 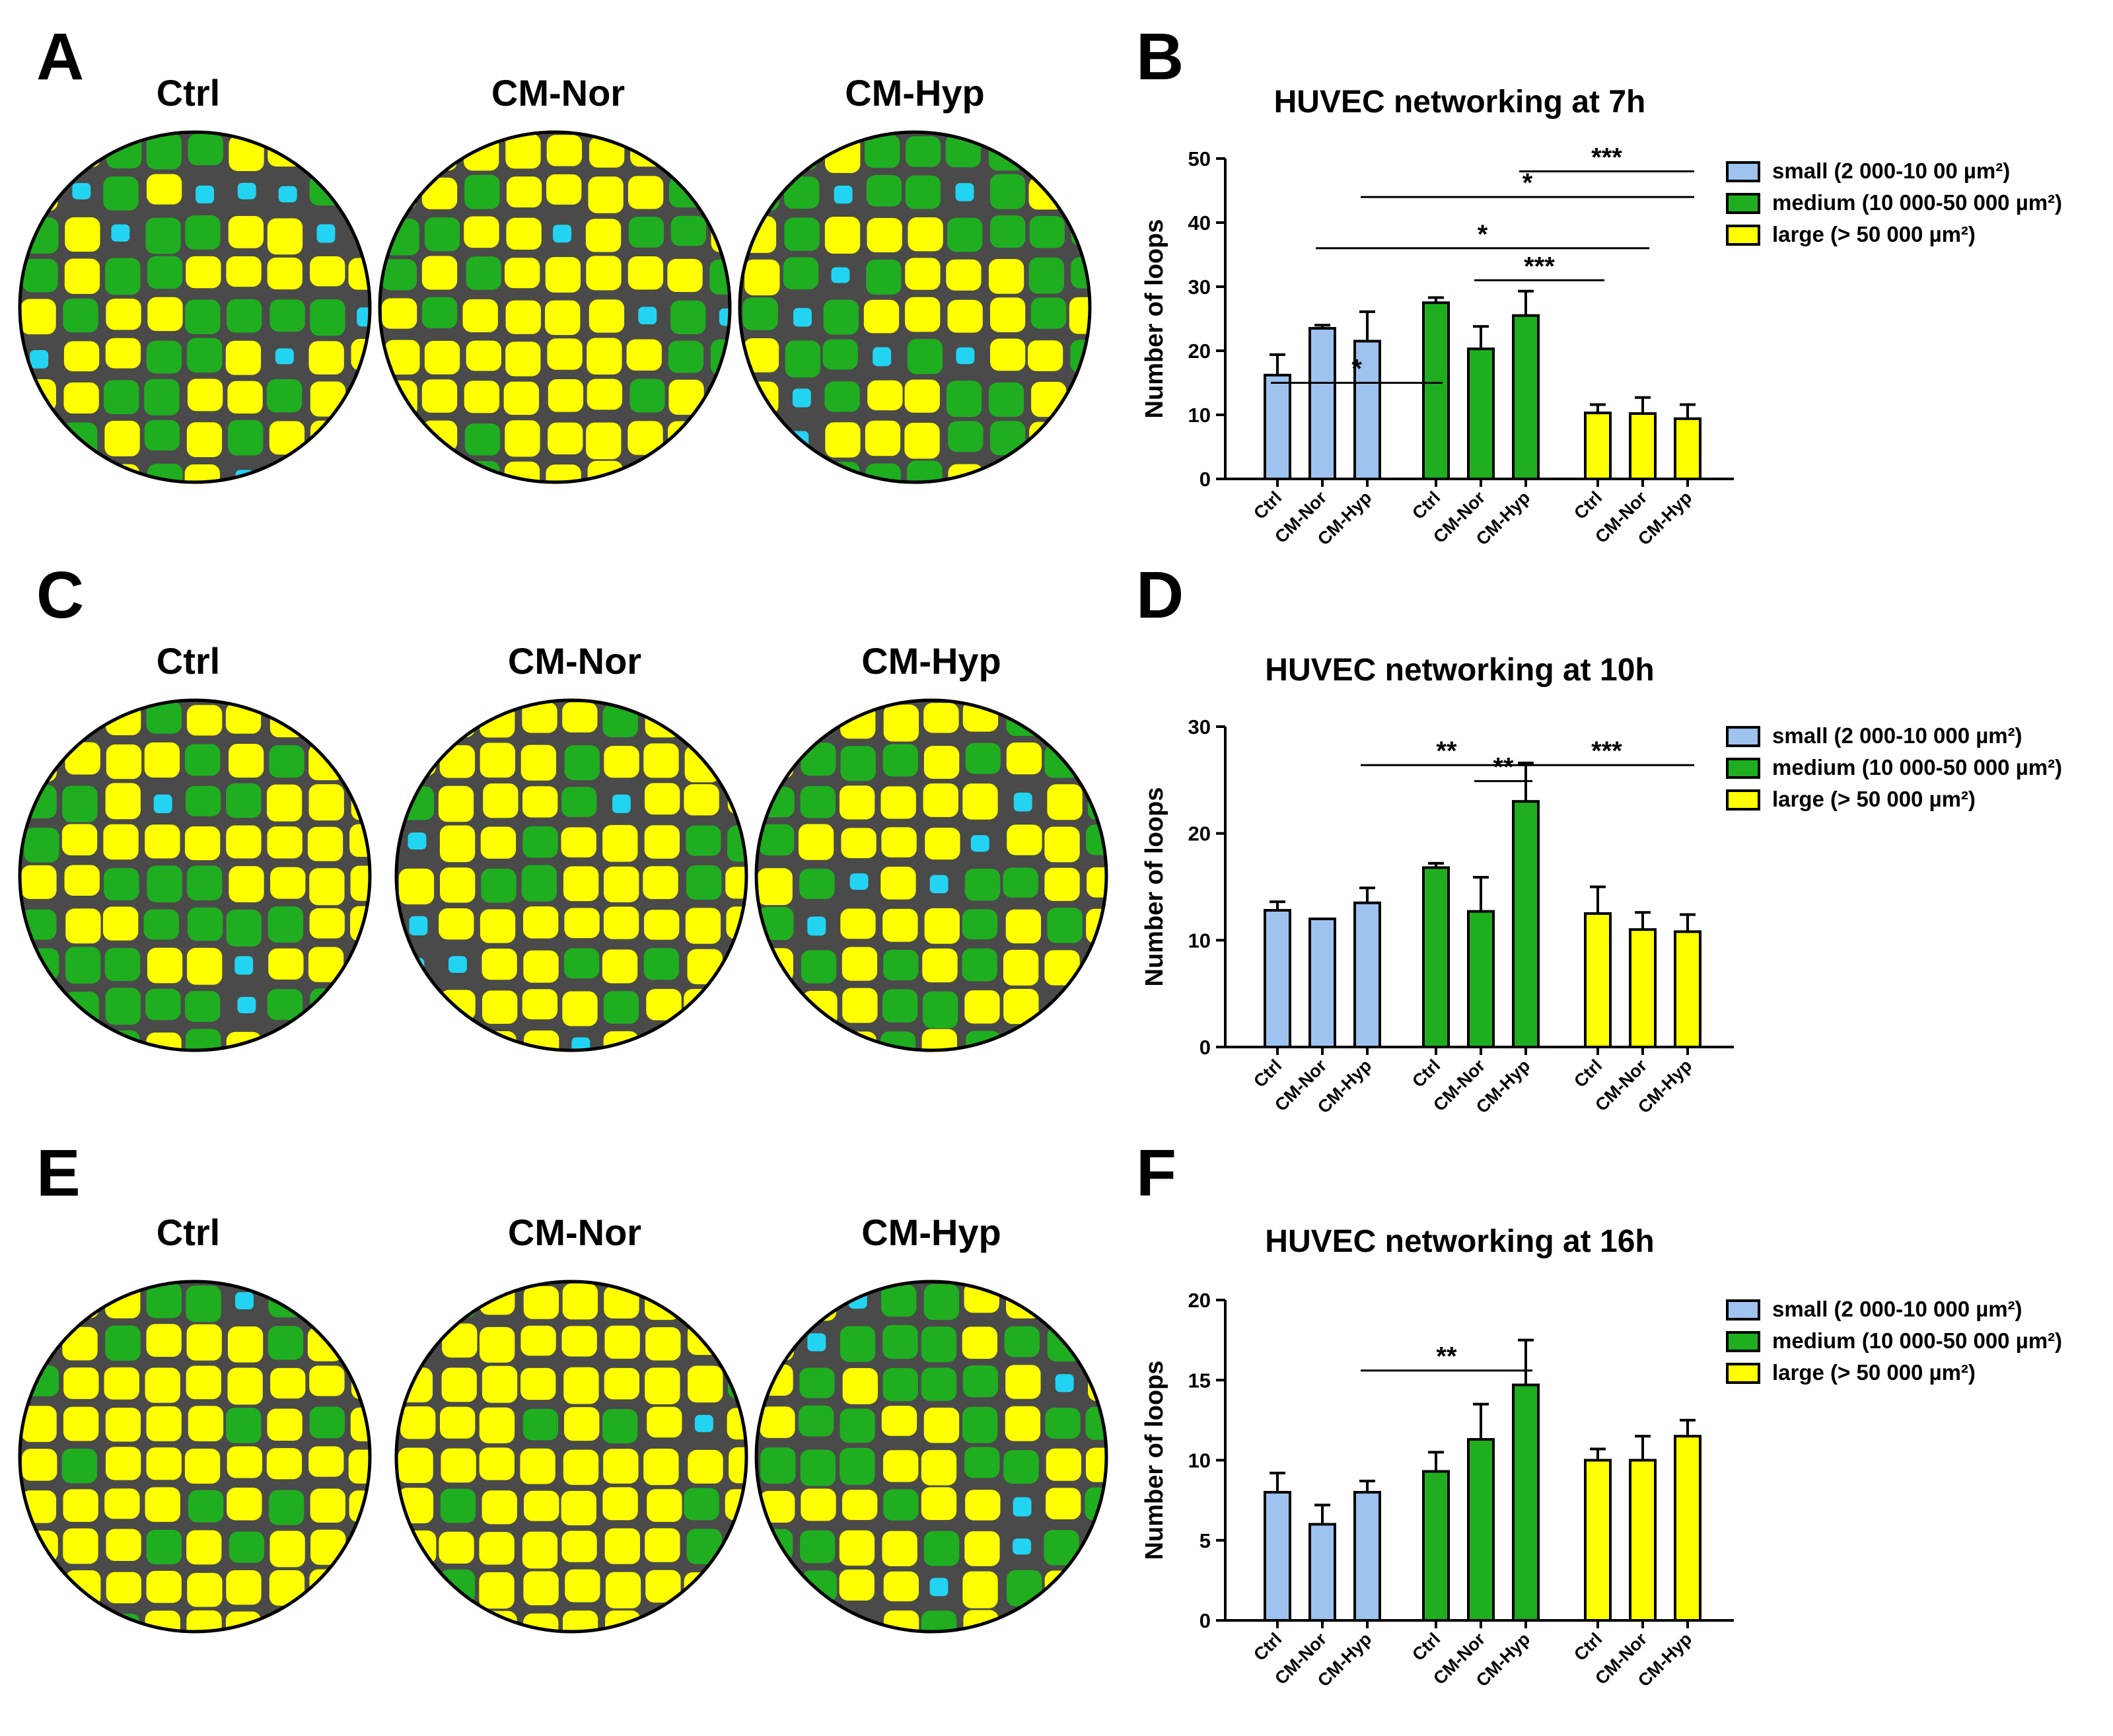 I want to click on significance-label: *, so click(x=1483, y=234).